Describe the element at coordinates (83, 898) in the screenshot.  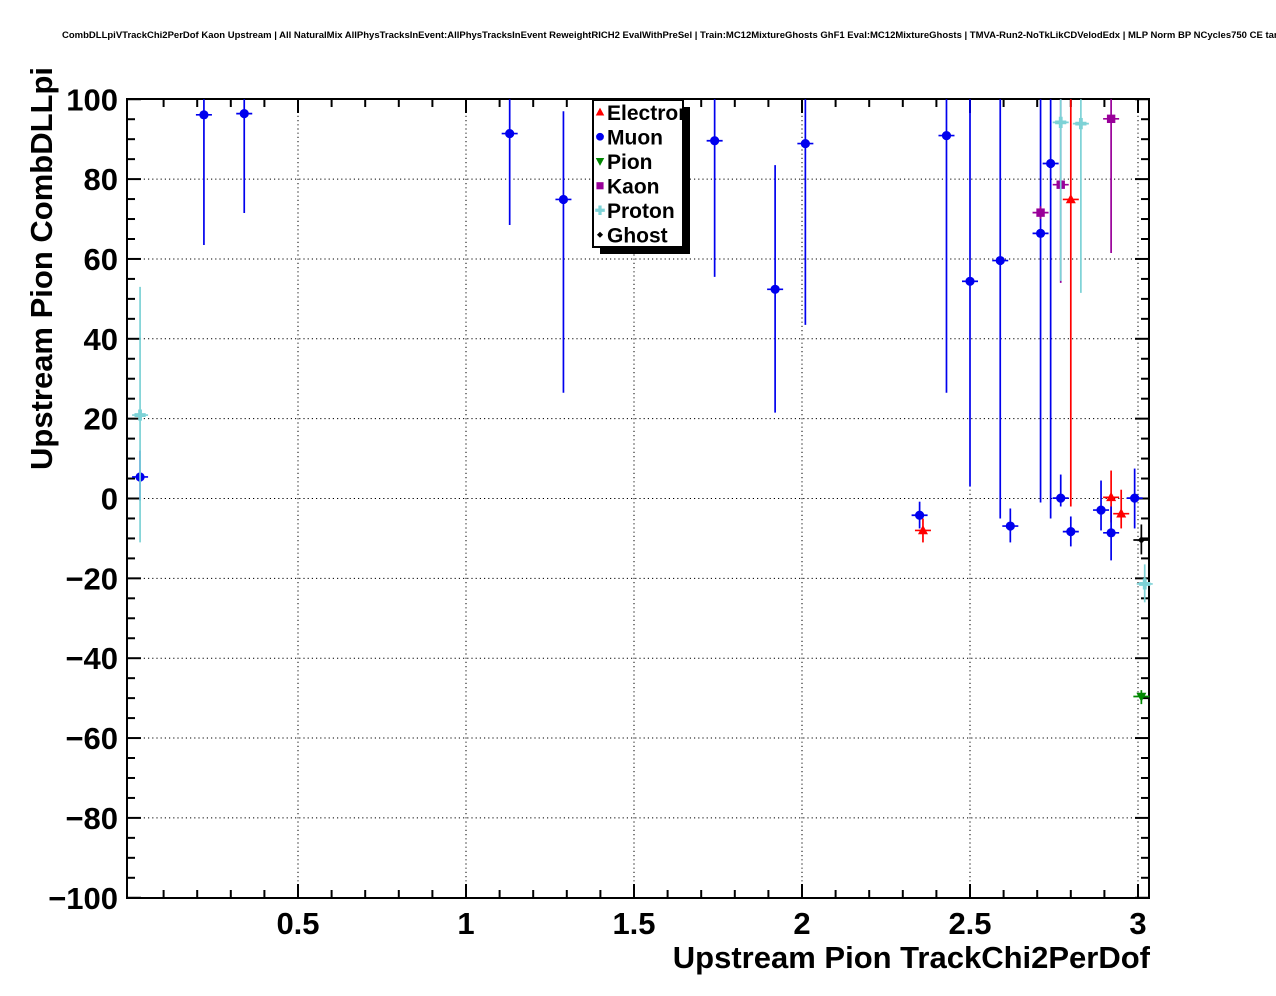
I see `y-tick-label: −100` at that location.